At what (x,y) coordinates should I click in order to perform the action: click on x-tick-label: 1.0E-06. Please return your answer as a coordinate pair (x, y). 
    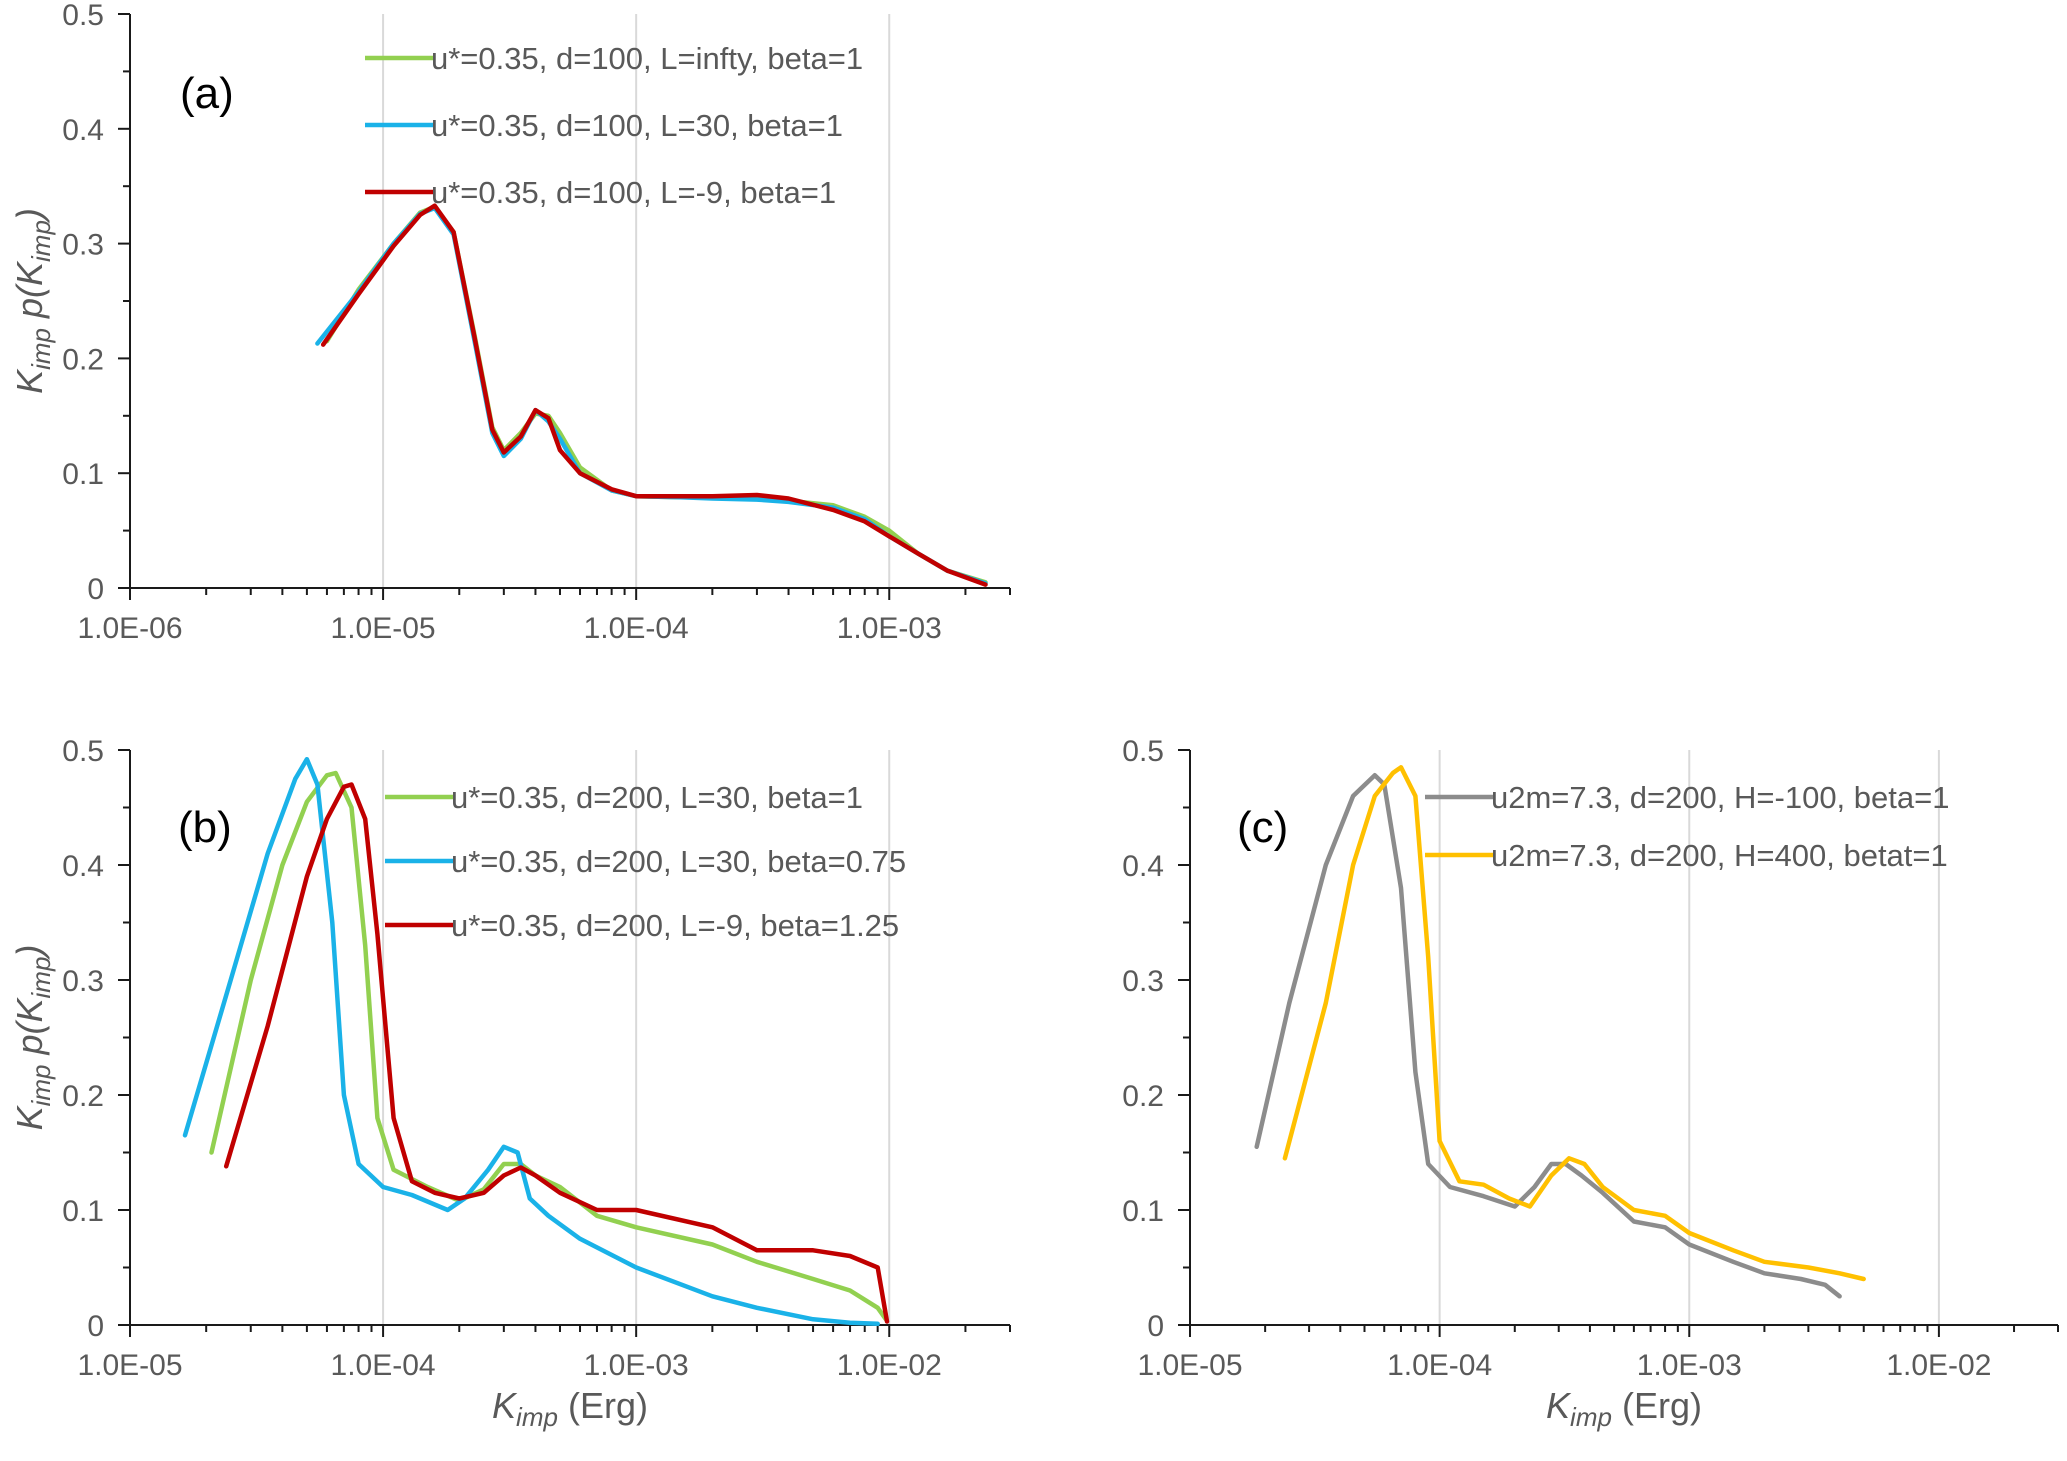
    Looking at the image, I should click on (129, 628).